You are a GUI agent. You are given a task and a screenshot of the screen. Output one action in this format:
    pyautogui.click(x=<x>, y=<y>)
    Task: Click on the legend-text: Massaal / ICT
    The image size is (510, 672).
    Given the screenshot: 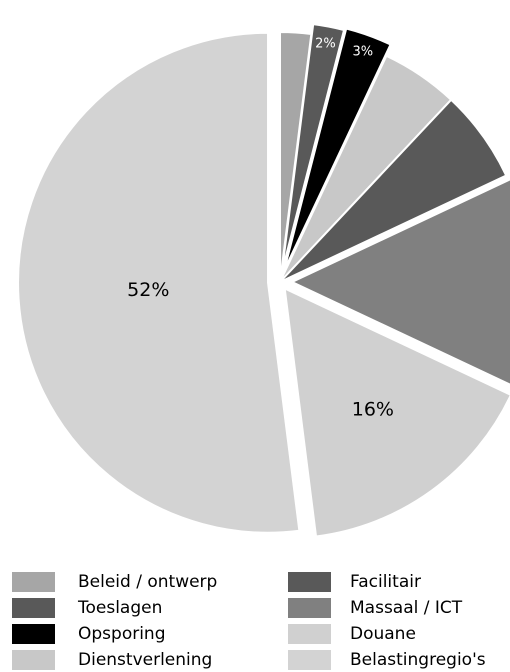 What is the action you would take?
    pyautogui.click(x=406, y=608)
    